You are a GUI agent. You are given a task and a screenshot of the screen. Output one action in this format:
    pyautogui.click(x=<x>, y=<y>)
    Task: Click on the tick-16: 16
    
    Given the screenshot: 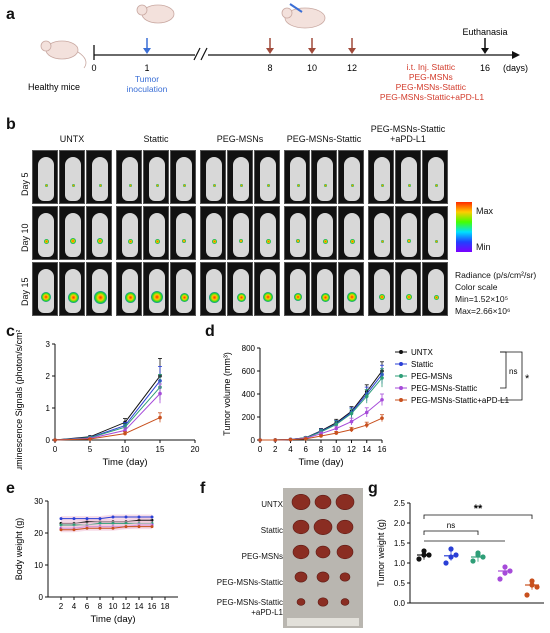 What is the action you would take?
    pyautogui.click(x=485, y=68)
    